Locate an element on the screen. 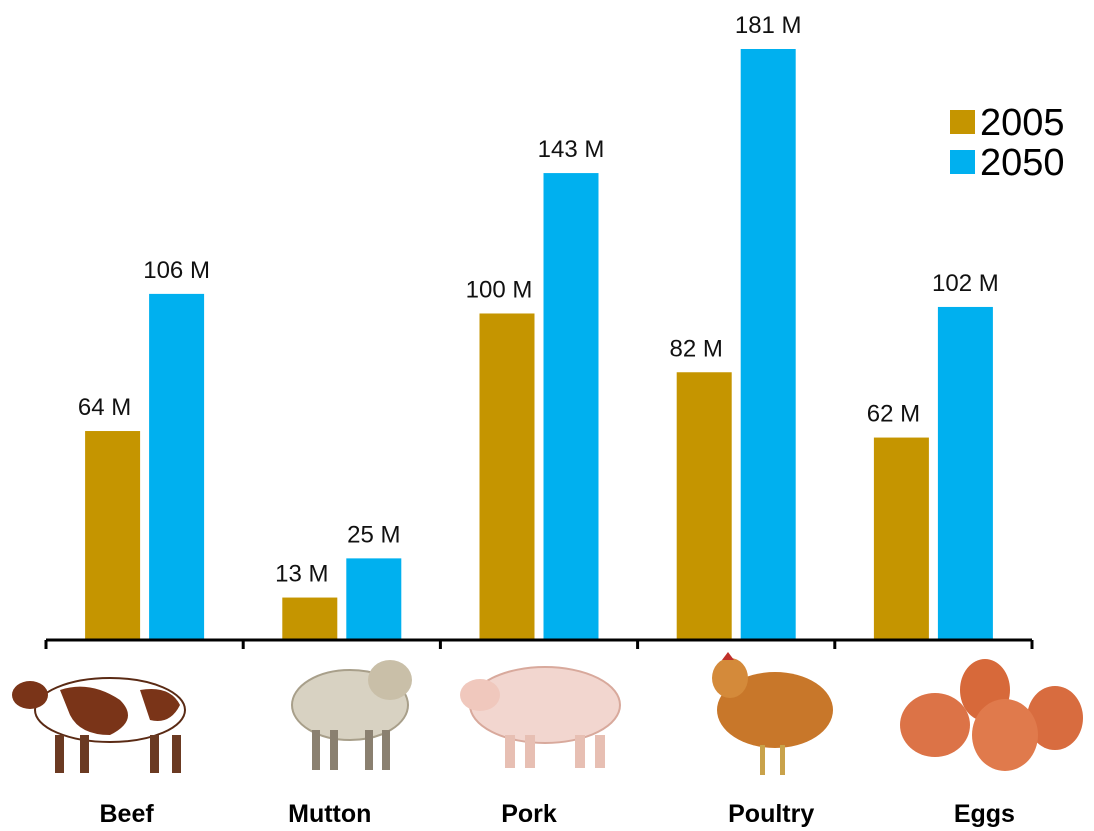 This screenshot has width=1094, height=831. pig-icon is located at coordinates (540, 717).